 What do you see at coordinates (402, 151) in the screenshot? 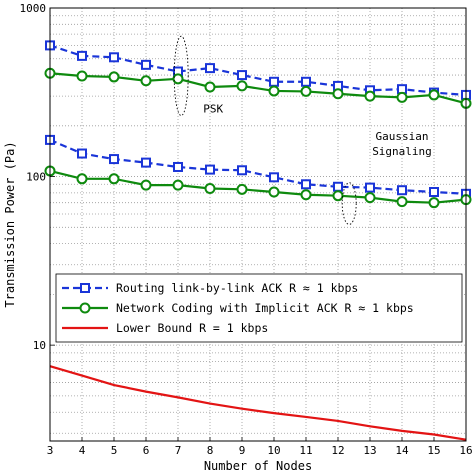
I see `annotation-label: Signaling` at bounding box center [402, 151].